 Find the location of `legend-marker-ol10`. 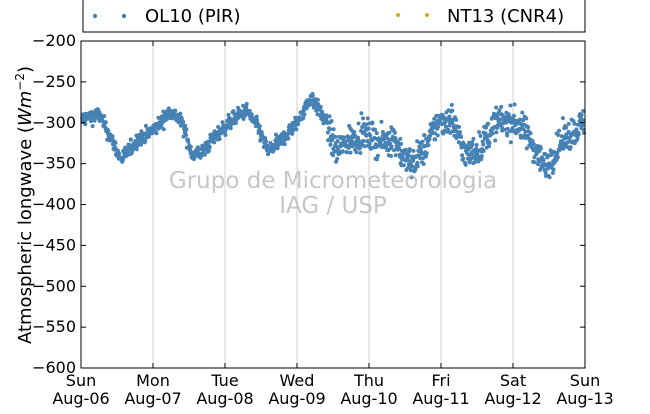

legend-marker-ol10 is located at coordinates (95, 16).